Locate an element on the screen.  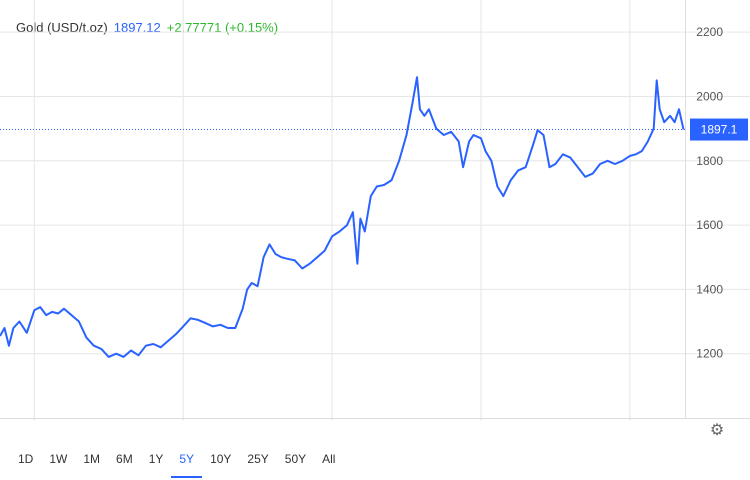
quote-header: Gold (USD/t.oz) 1897.12 +2.77771 (+0.15%) is located at coordinates (150, 27).